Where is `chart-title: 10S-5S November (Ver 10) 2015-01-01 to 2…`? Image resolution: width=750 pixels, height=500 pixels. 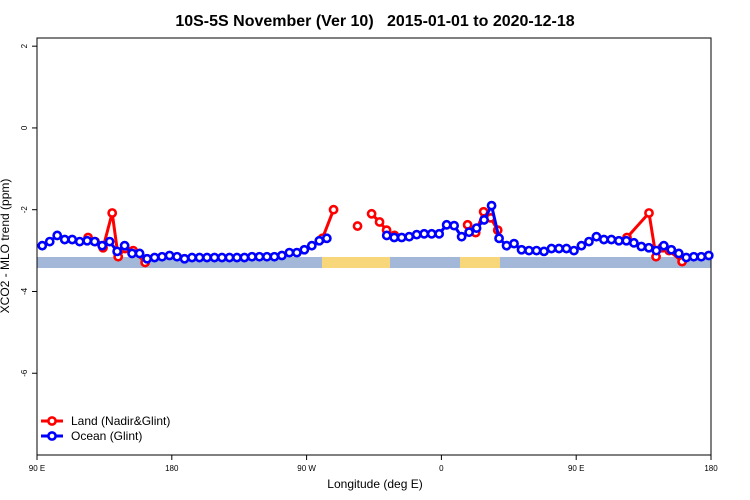
chart-title: 10S-5S November (Ver 10) 2015-01-01 to 2… is located at coordinates (374, 21).